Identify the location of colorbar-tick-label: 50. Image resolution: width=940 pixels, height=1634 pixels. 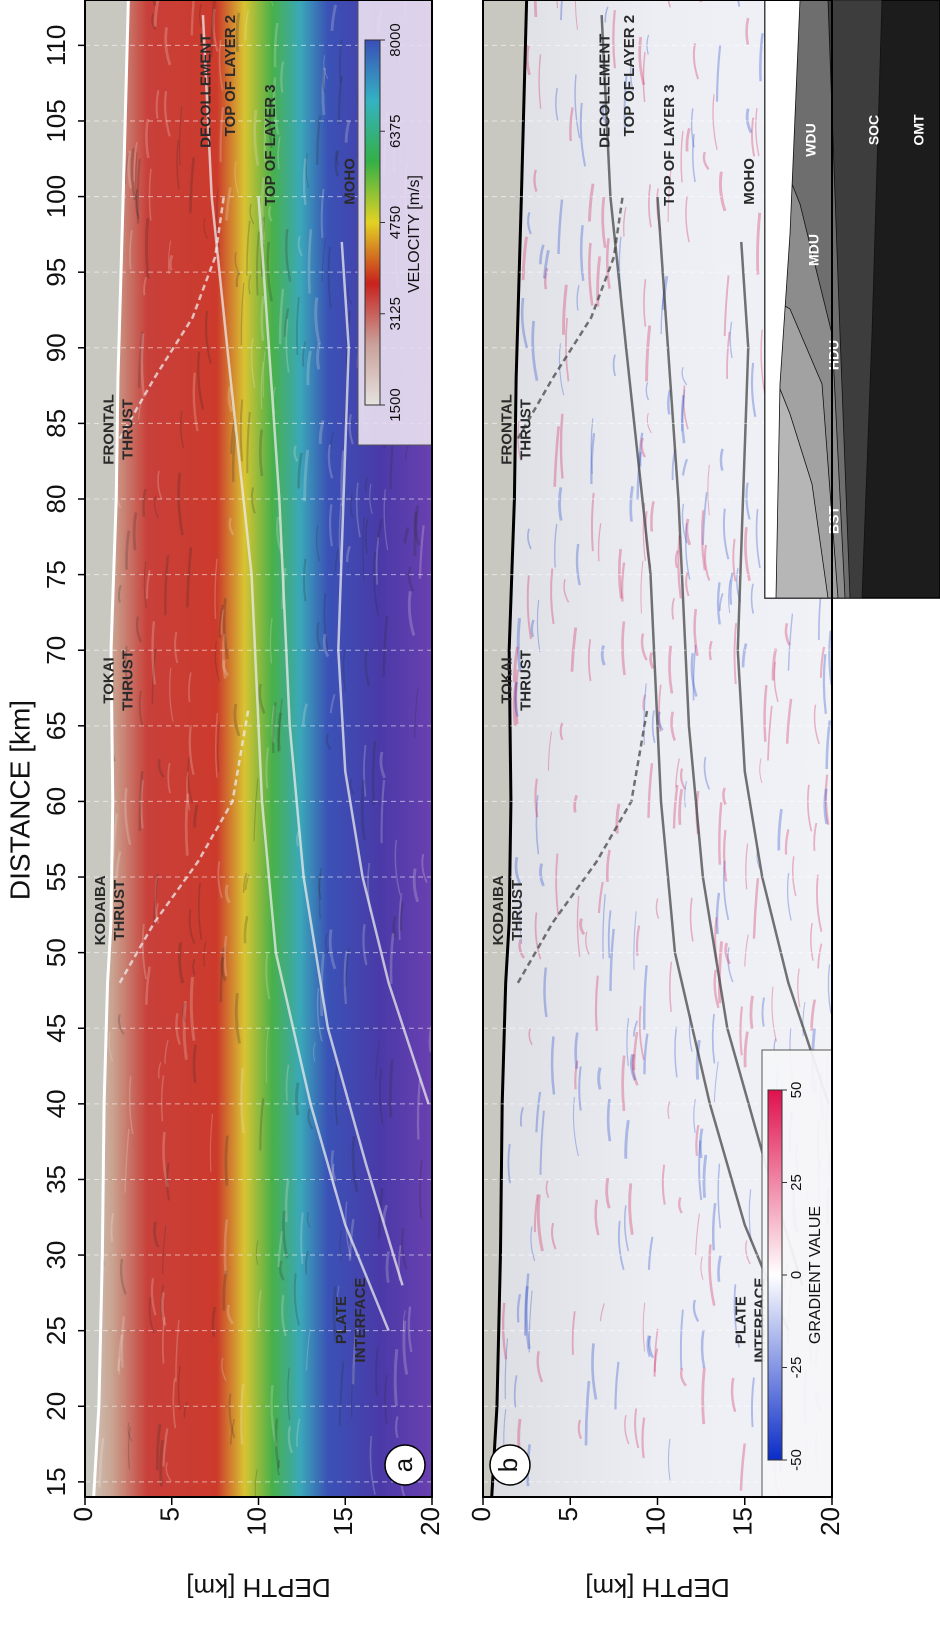
(796, 1090).